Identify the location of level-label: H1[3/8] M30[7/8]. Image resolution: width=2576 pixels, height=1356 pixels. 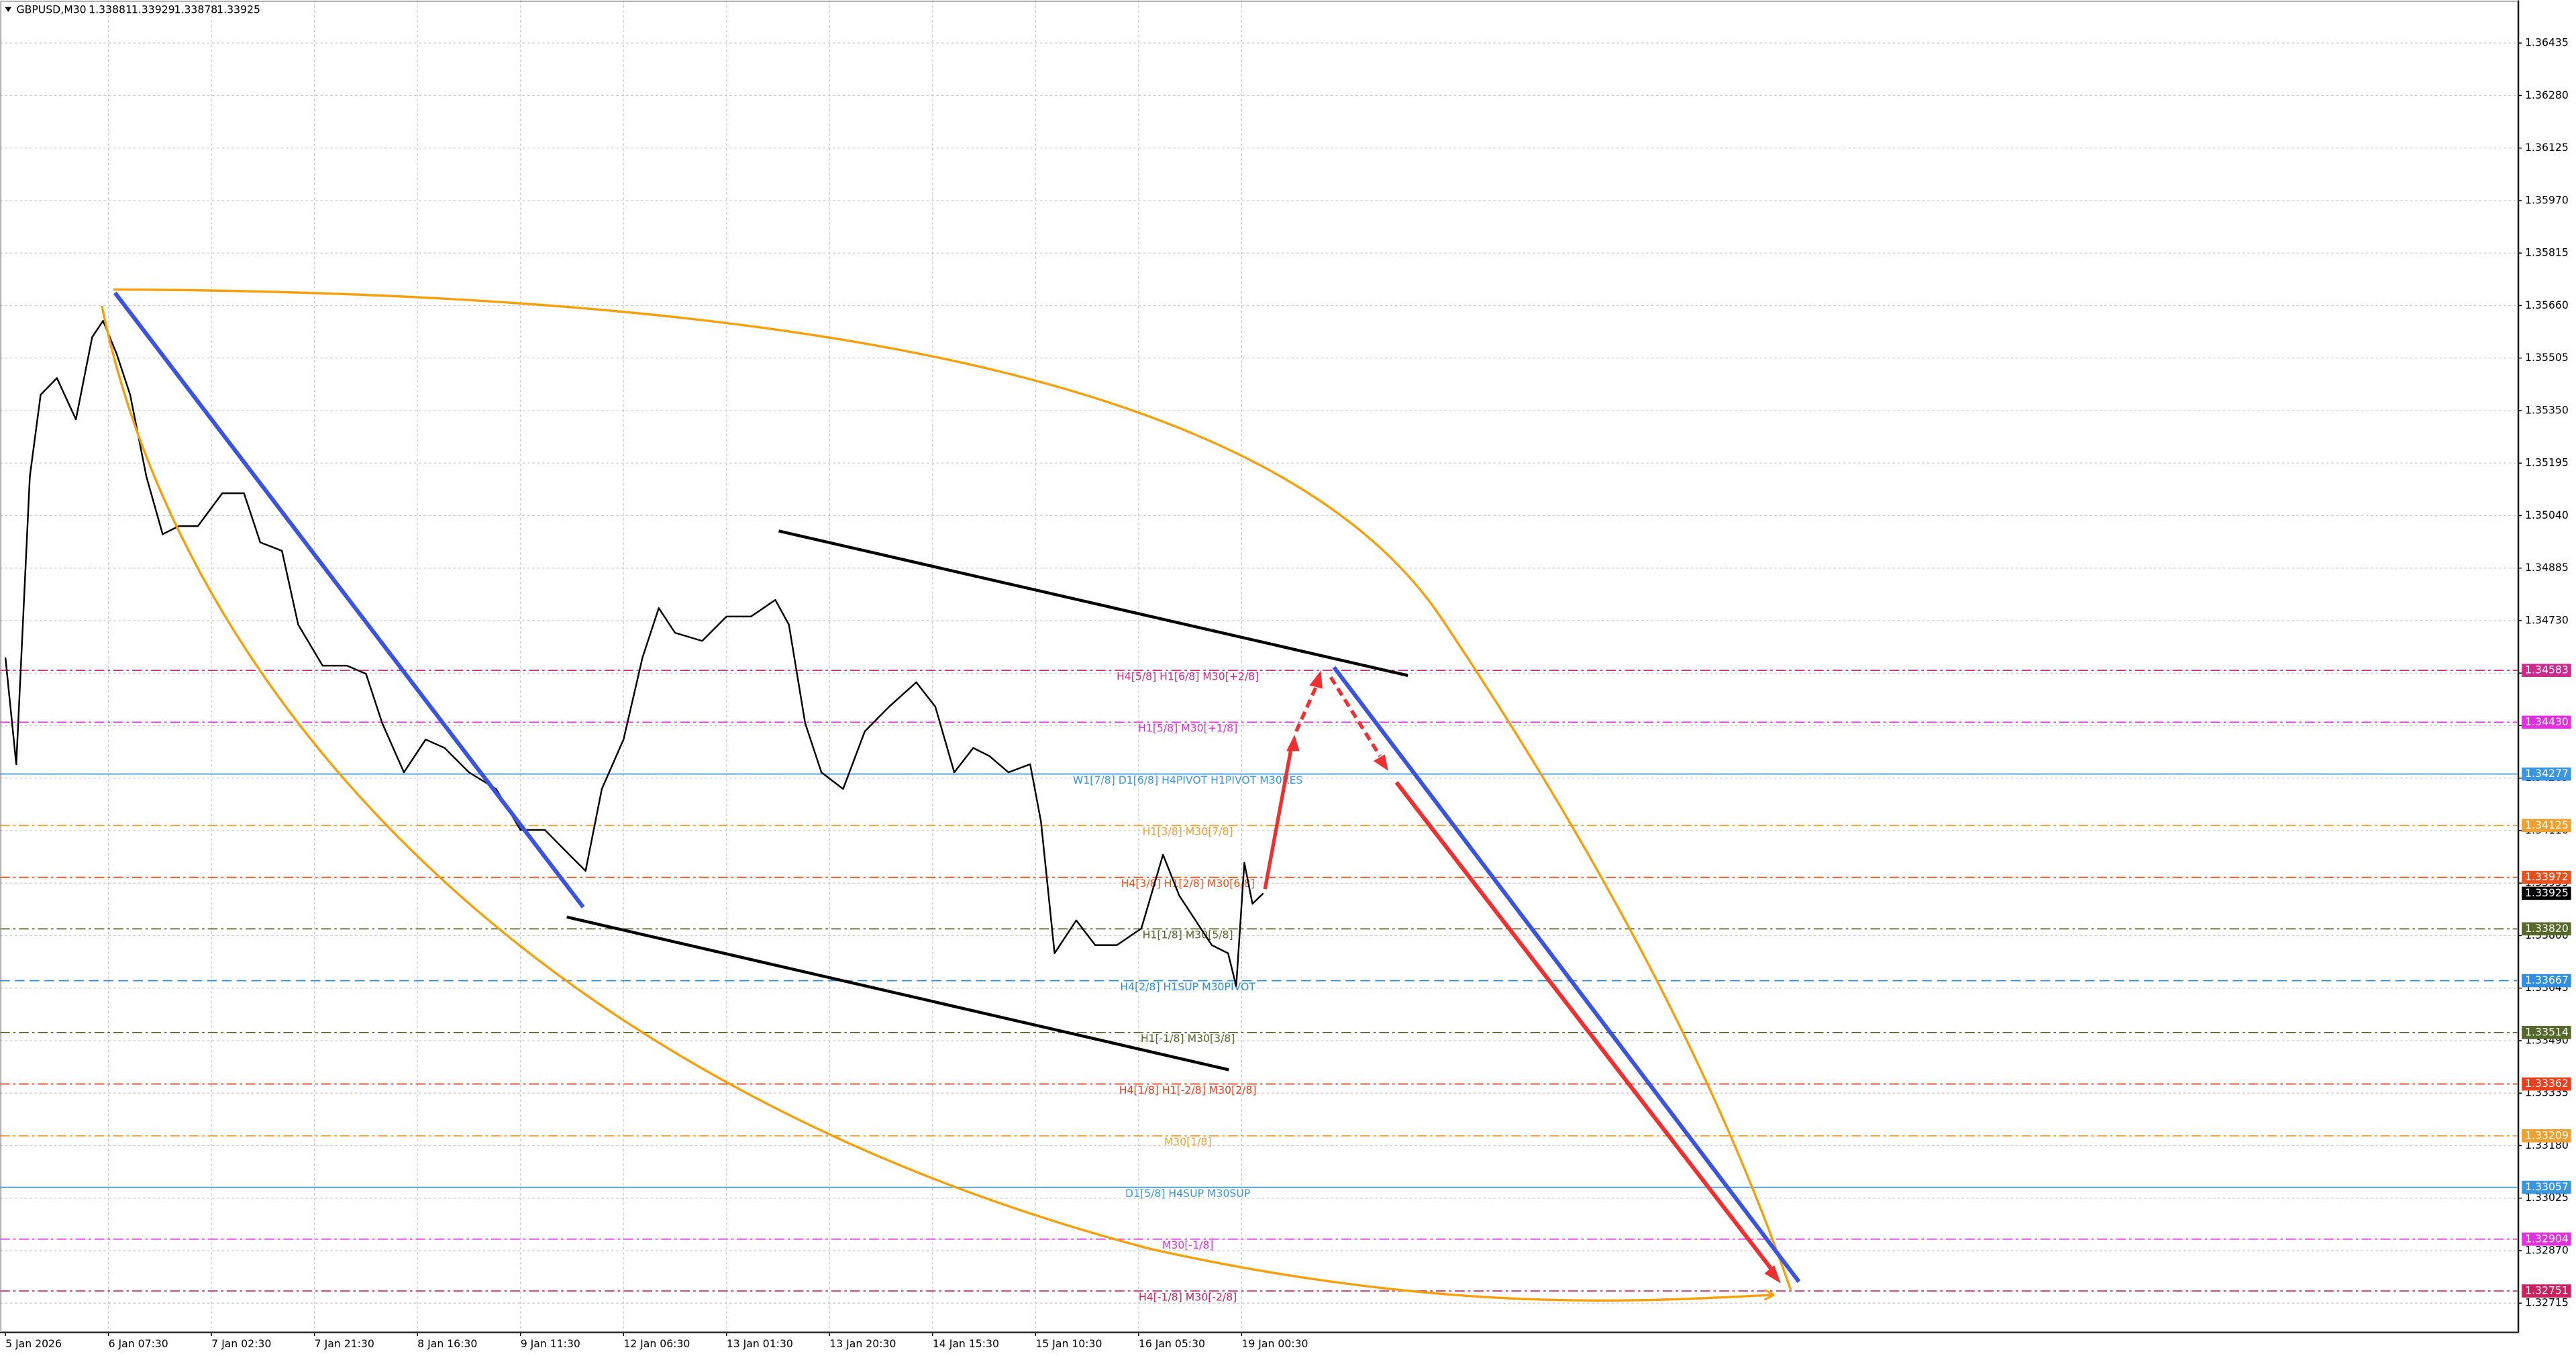
(1188, 831).